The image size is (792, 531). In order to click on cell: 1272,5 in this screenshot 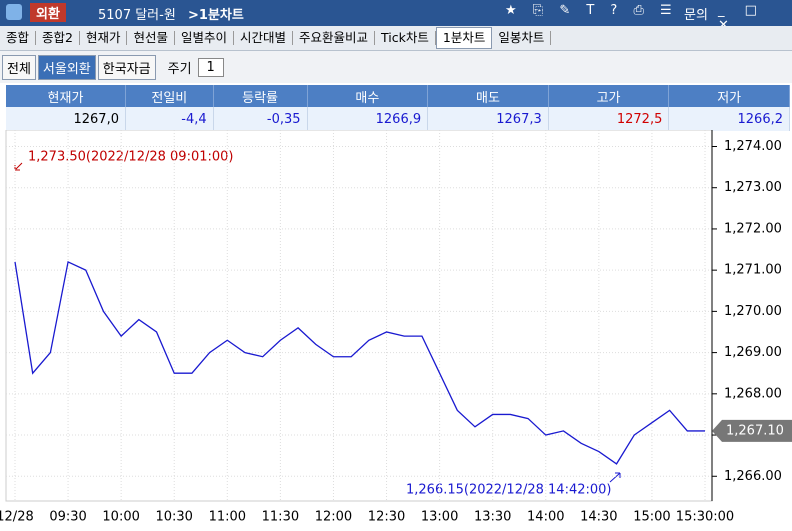, I will do `click(609, 119)`.